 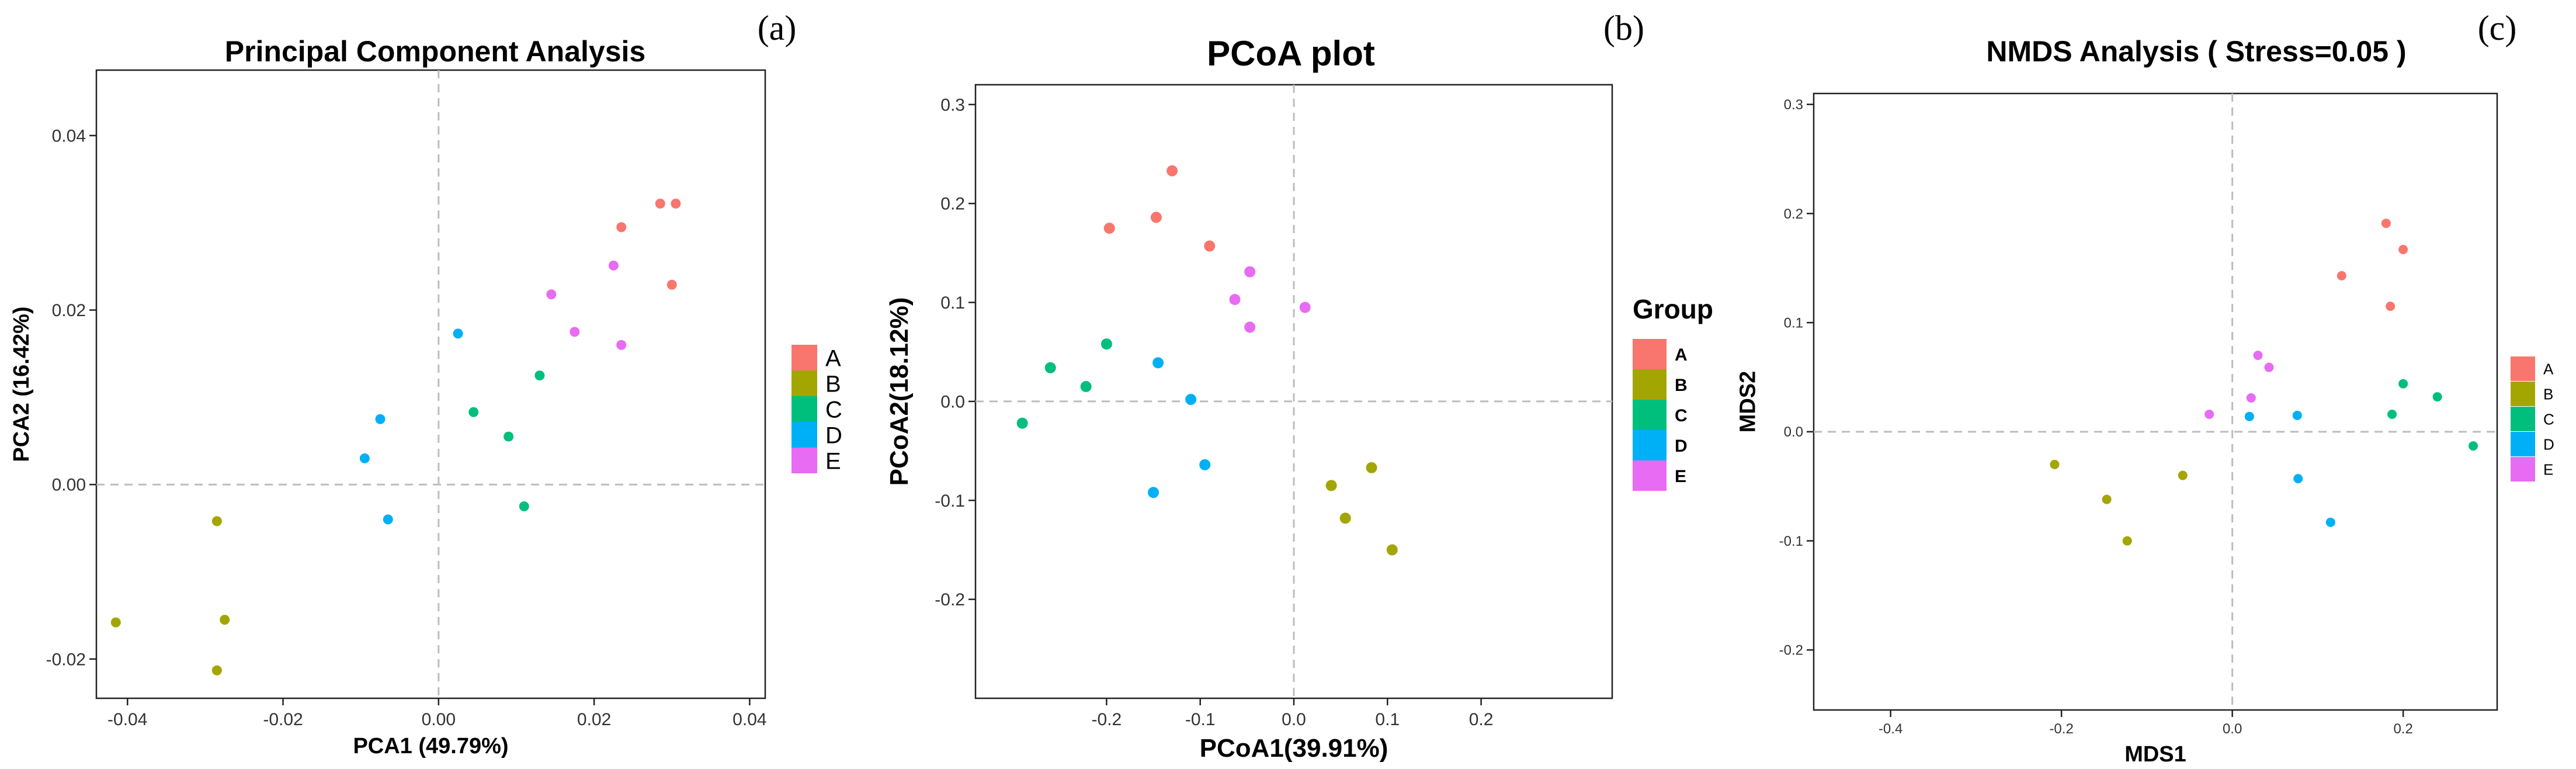 What do you see at coordinates (1673, 309) in the screenshot?
I see `legend-title: Group` at bounding box center [1673, 309].